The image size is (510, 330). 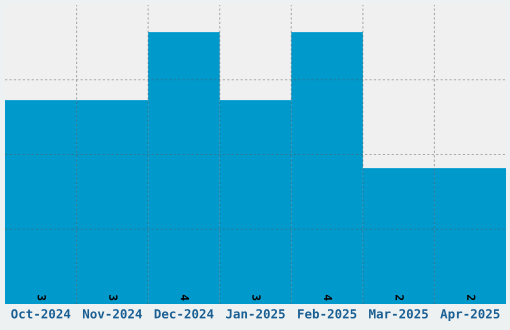 I want to click on x-tick-label: Apr-2025, so click(x=470, y=315).